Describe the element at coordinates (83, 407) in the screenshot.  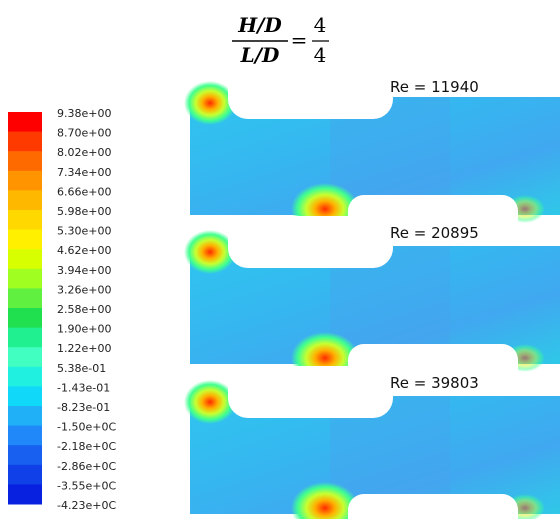
I see `colorbar-label: -8.23e-01` at that location.